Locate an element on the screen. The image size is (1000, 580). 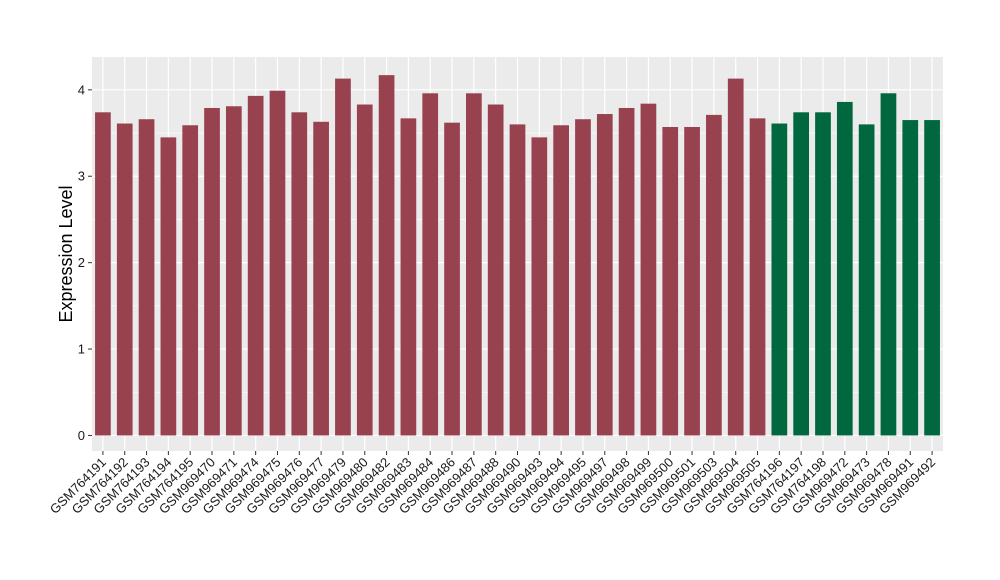
y-axis: 0 1 2 3 4 is located at coordinates (85, 262).